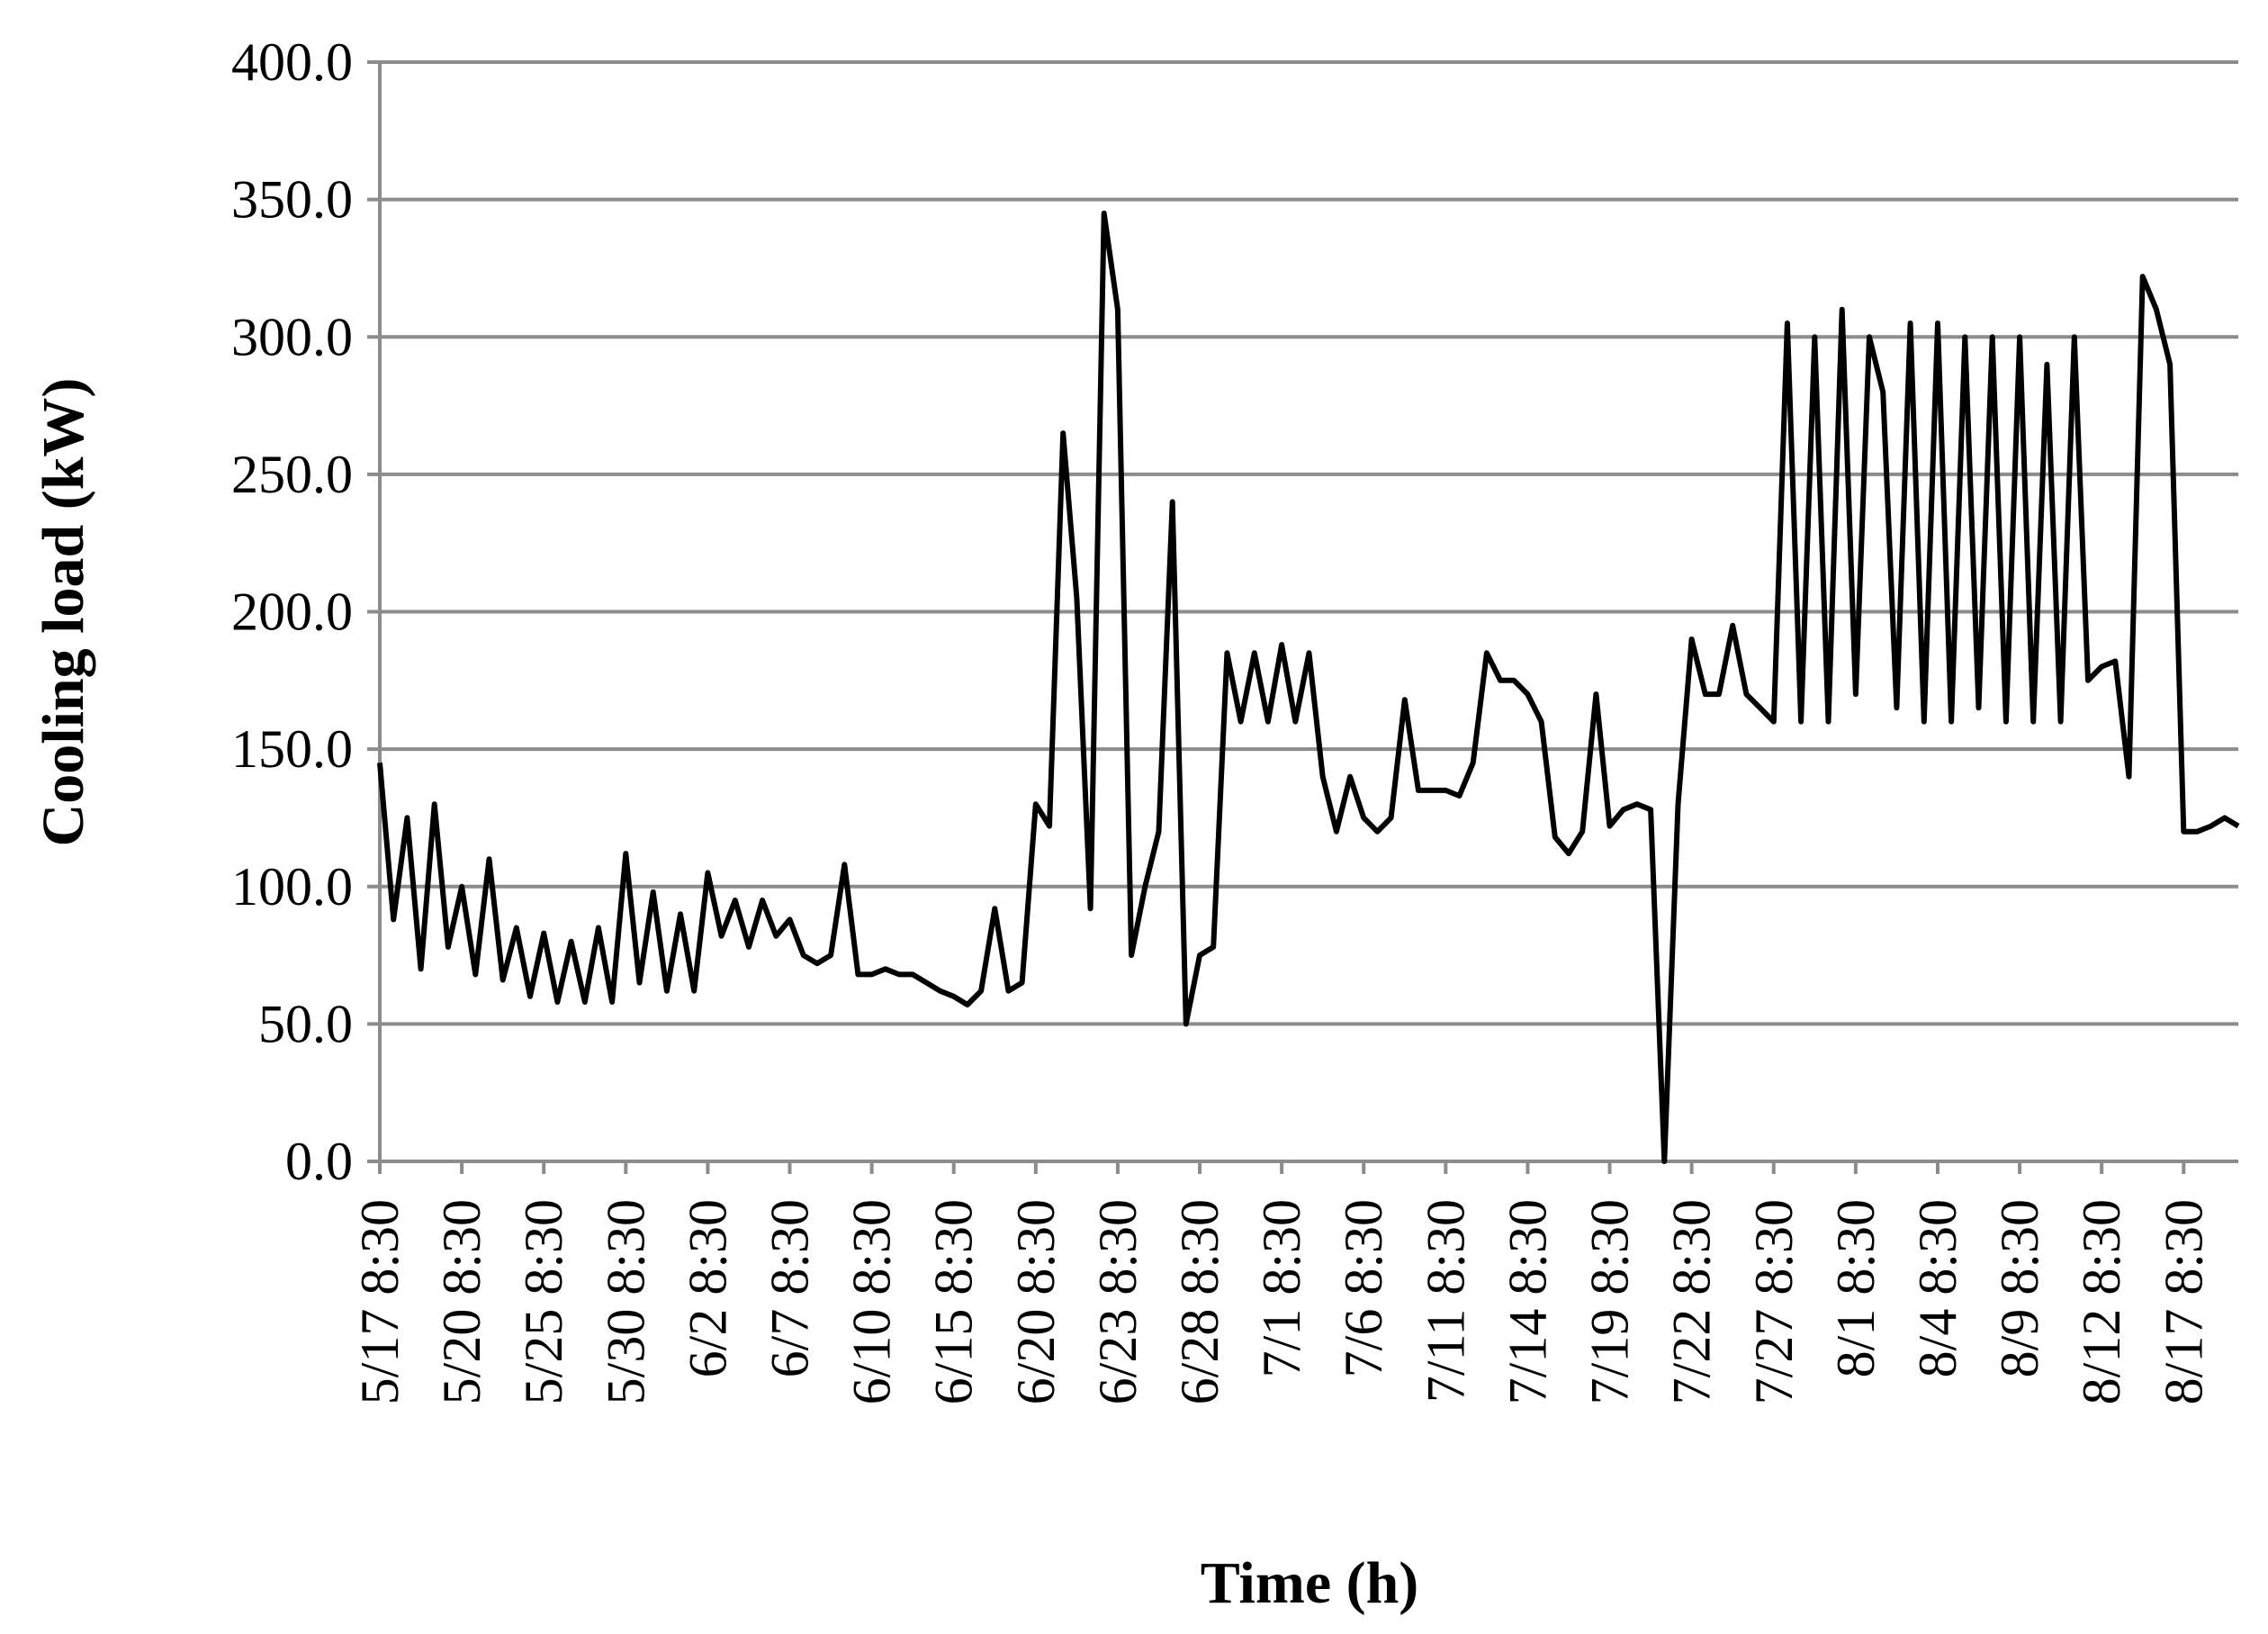 This screenshot has height=1634, width=2268. What do you see at coordinates (2101, 1302) in the screenshot?
I see `x-tick-label: 8/12 8:30` at bounding box center [2101, 1302].